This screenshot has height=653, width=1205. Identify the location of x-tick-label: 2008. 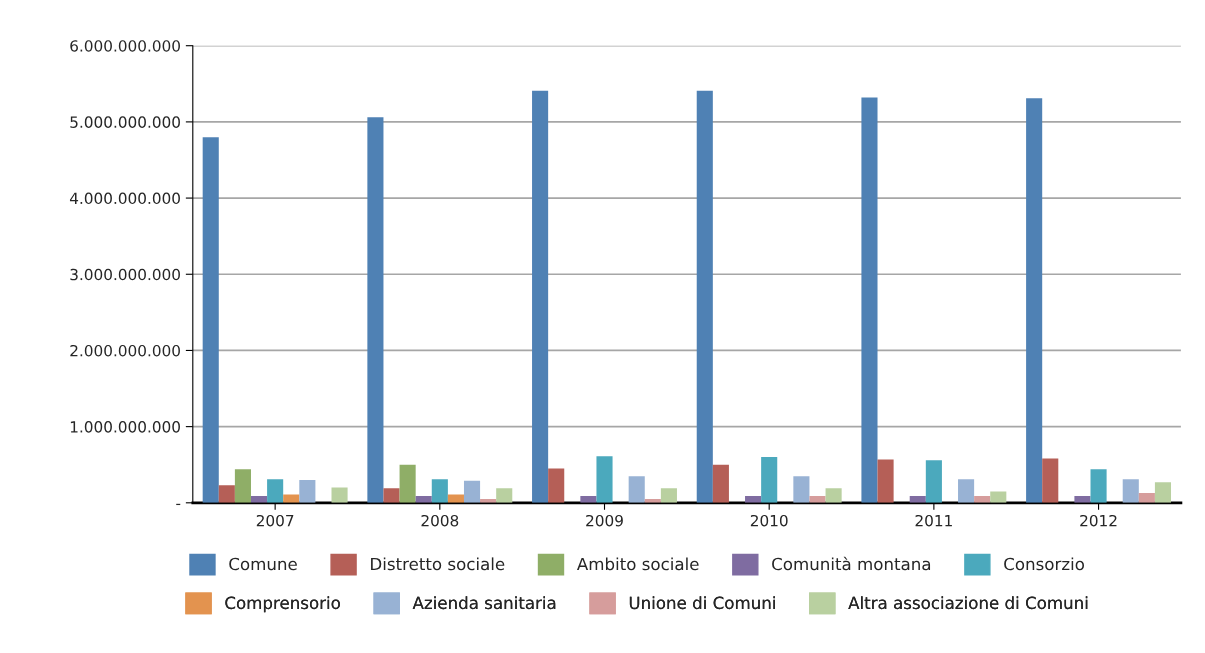
(440, 520).